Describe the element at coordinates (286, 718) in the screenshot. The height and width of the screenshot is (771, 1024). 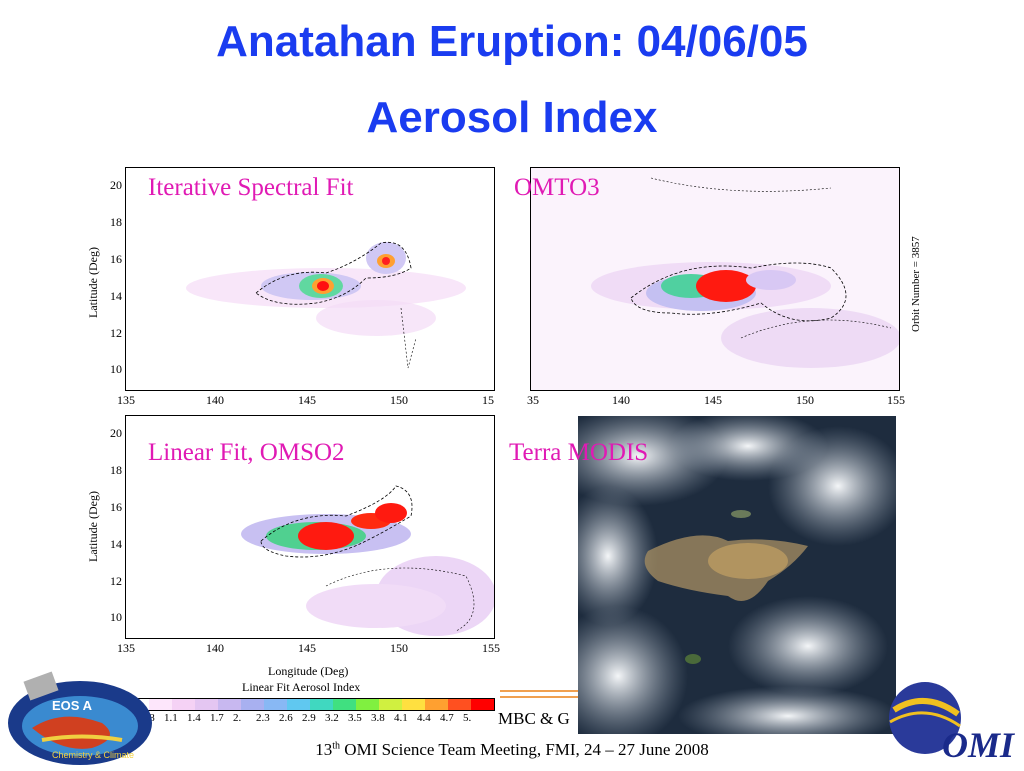
I see `colorbar-tick: 2.6` at that location.